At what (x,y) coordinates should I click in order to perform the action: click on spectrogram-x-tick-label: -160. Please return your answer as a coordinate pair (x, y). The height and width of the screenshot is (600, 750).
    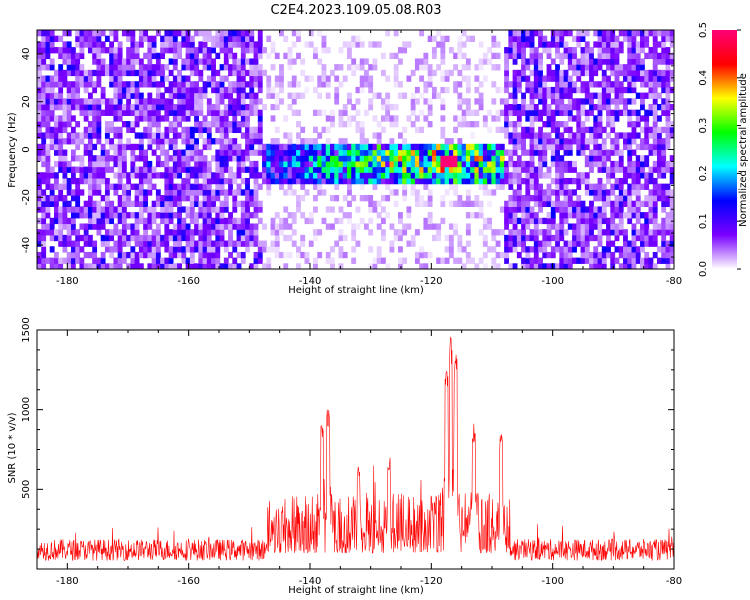
    Looking at the image, I should click on (188, 281).